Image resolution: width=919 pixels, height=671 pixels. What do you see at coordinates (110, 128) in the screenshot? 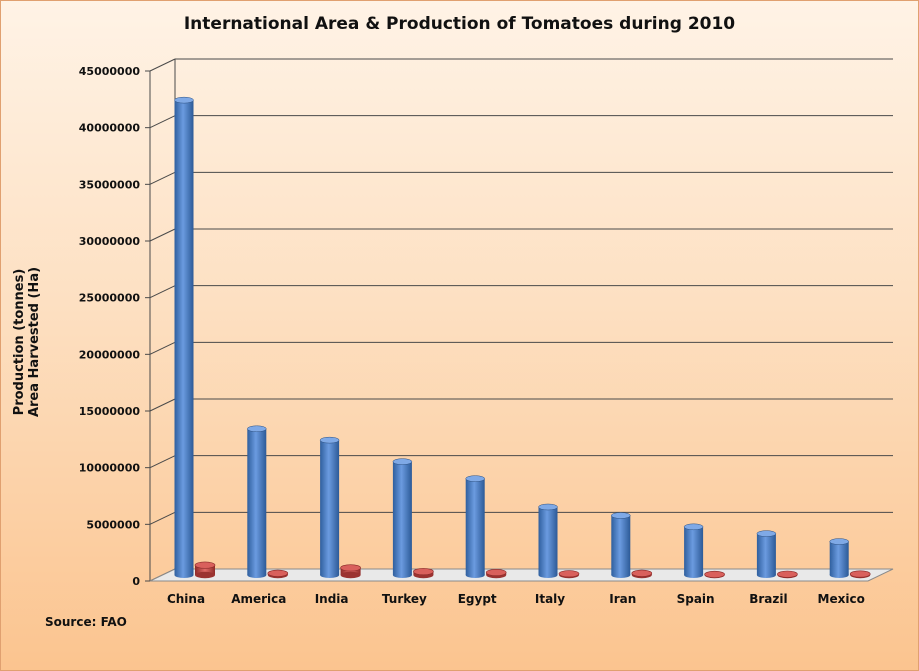
I see `y-tick-label: 40000000` at bounding box center [110, 128].